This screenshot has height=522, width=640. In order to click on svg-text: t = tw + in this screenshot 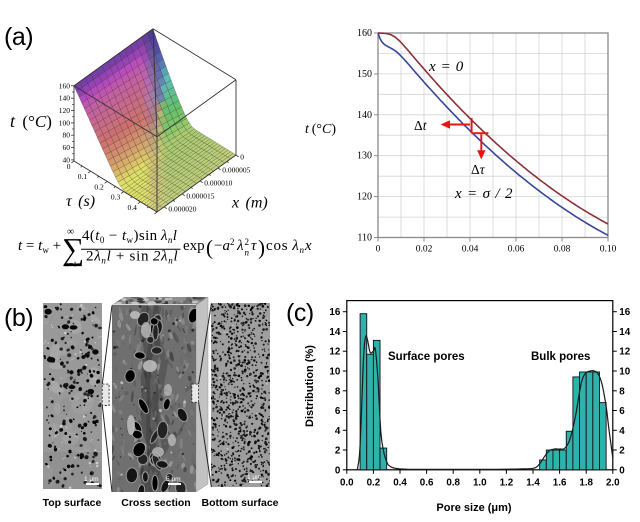, I will do `click(39, 246)`.